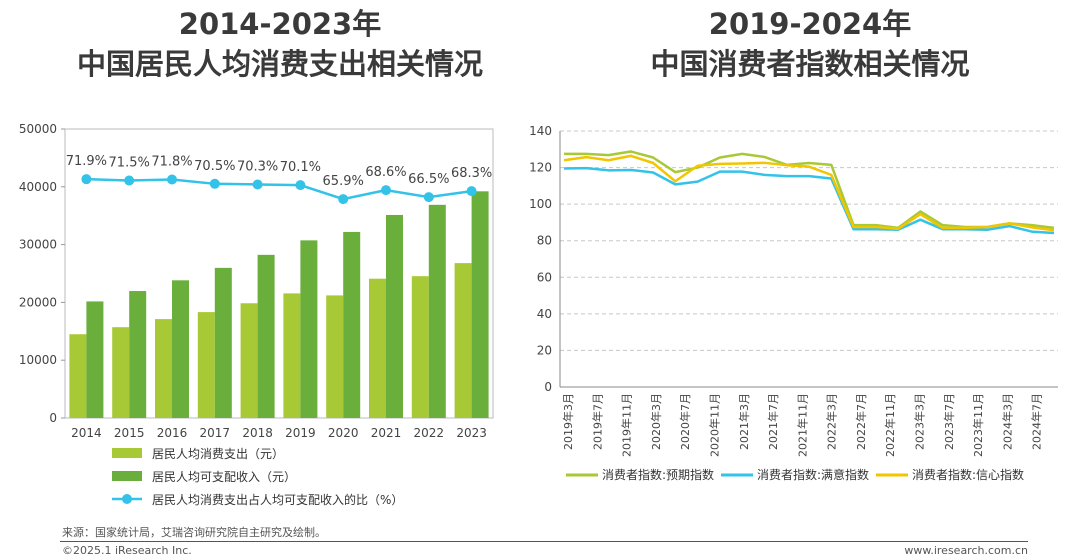 Image resolution: width=1080 pixels, height=560 pixels. Describe the element at coordinates (171, 161) in the screenshot. I see `ratio-data-label: 71.8%` at that location.